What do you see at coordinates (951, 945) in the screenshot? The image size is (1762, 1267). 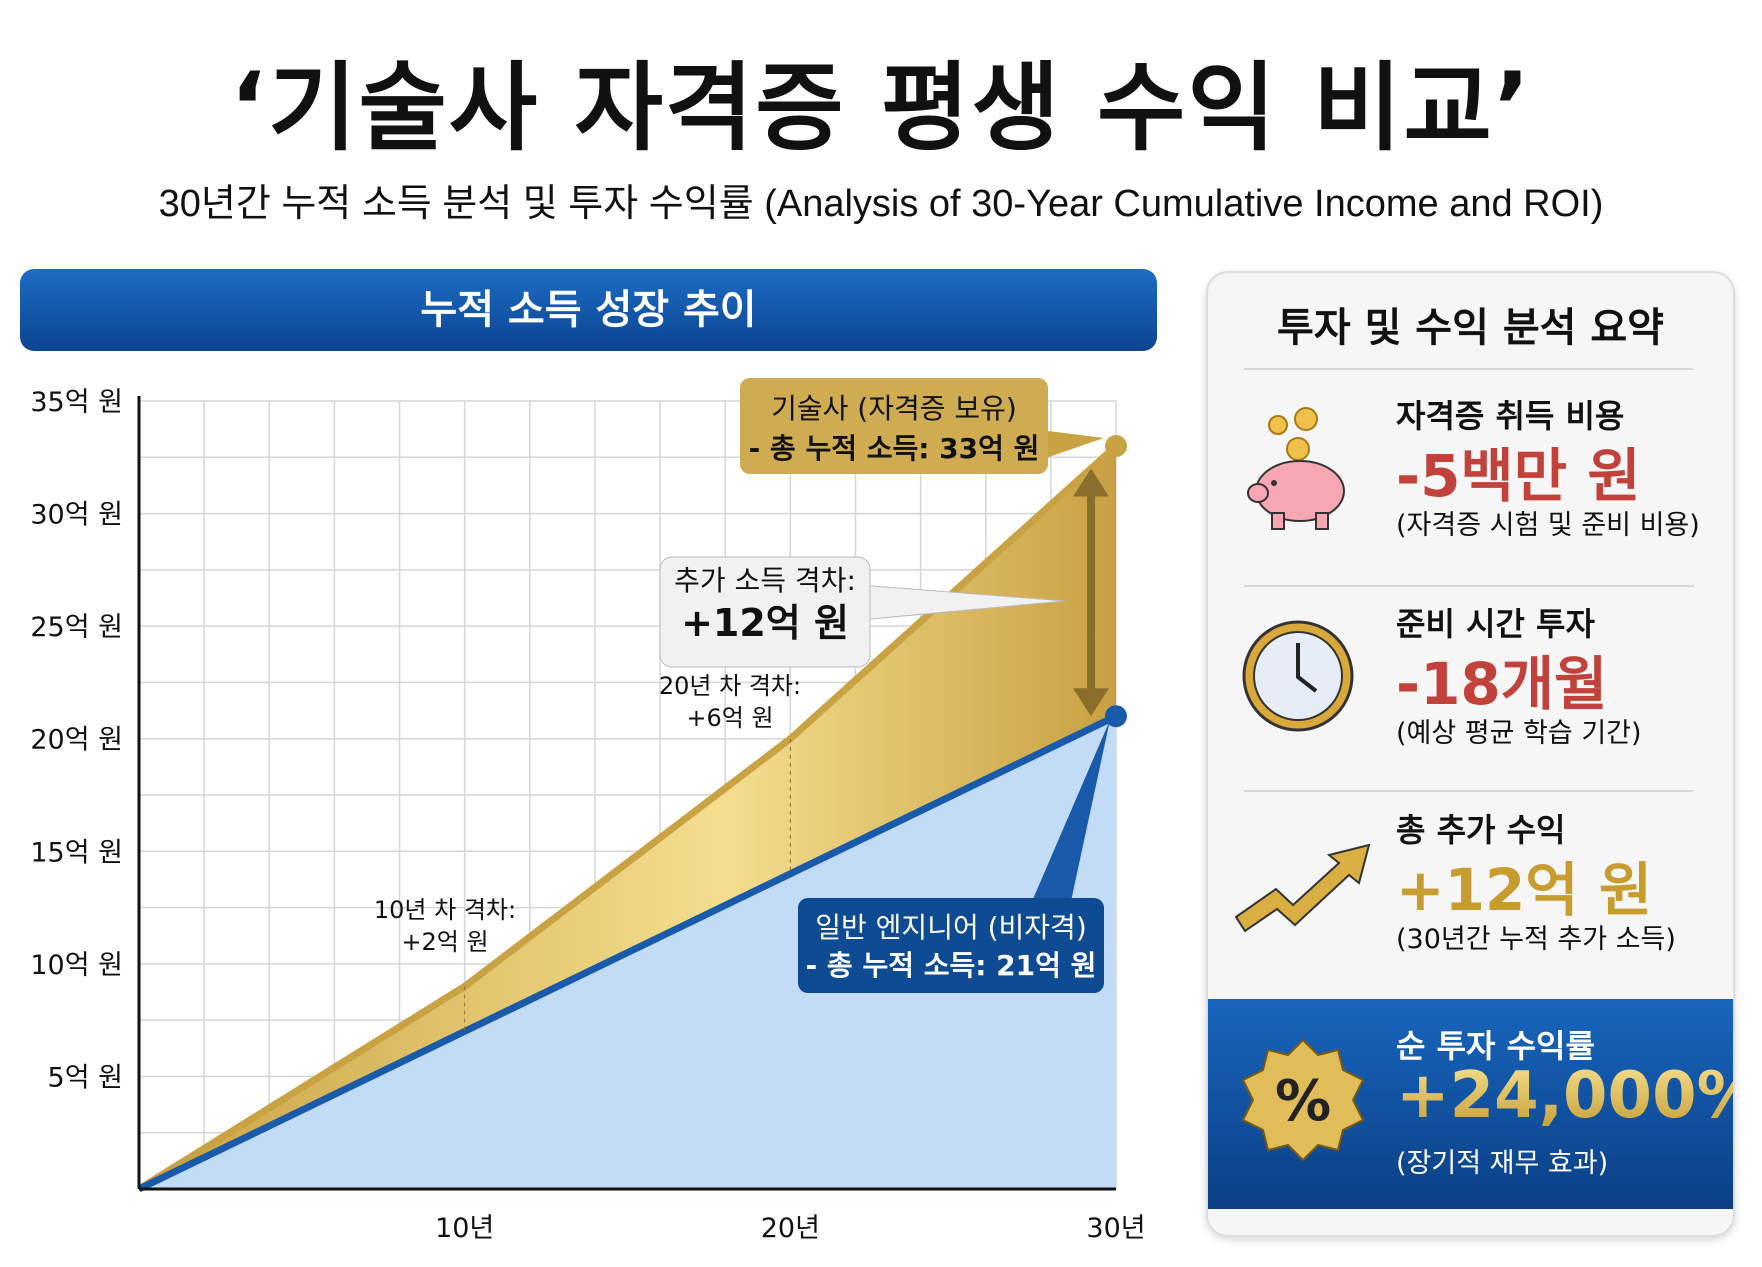 I see `blue-callout` at bounding box center [951, 945].